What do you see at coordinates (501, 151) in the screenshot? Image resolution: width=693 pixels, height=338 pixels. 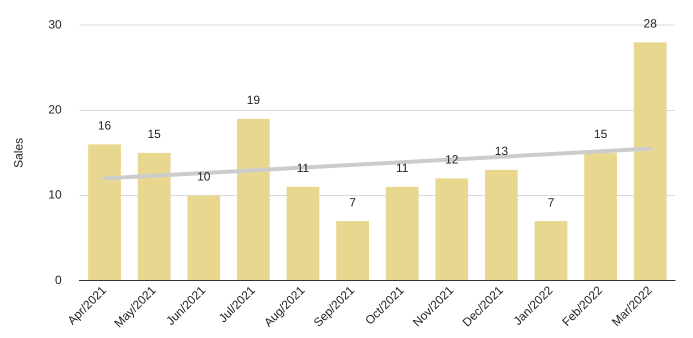 I see `data-label: 13` at bounding box center [501, 151].